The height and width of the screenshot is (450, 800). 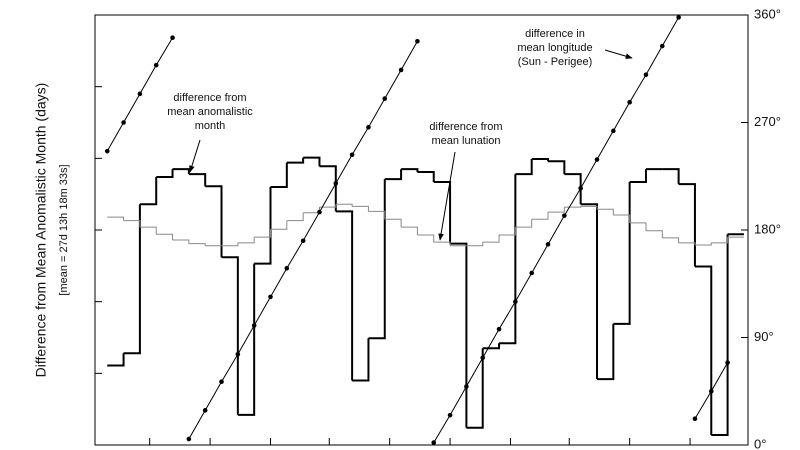 What do you see at coordinates (760, 443) in the screenshot?
I see `y2-tick-label: 0°` at bounding box center [760, 443].